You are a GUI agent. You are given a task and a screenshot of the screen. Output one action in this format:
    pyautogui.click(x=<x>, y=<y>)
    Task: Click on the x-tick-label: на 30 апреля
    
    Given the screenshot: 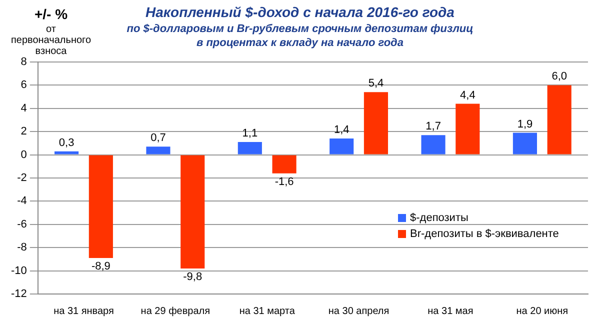 What is the action you would take?
    pyautogui.click(x=359, y=311)
    